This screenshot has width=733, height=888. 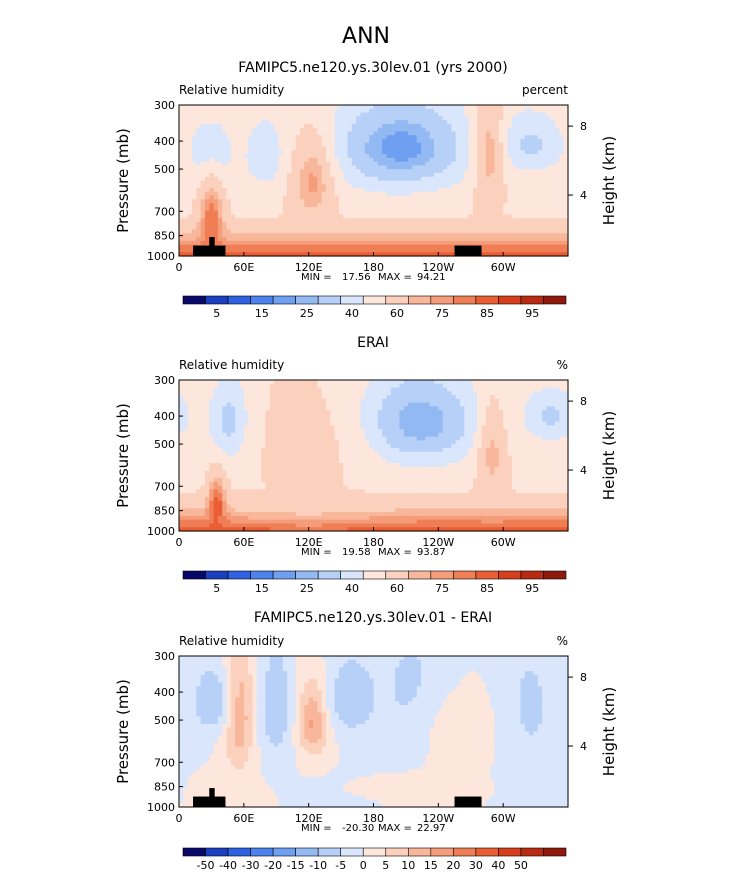 I want to click on y-tick-label: 700, so click(x=164, y=211).